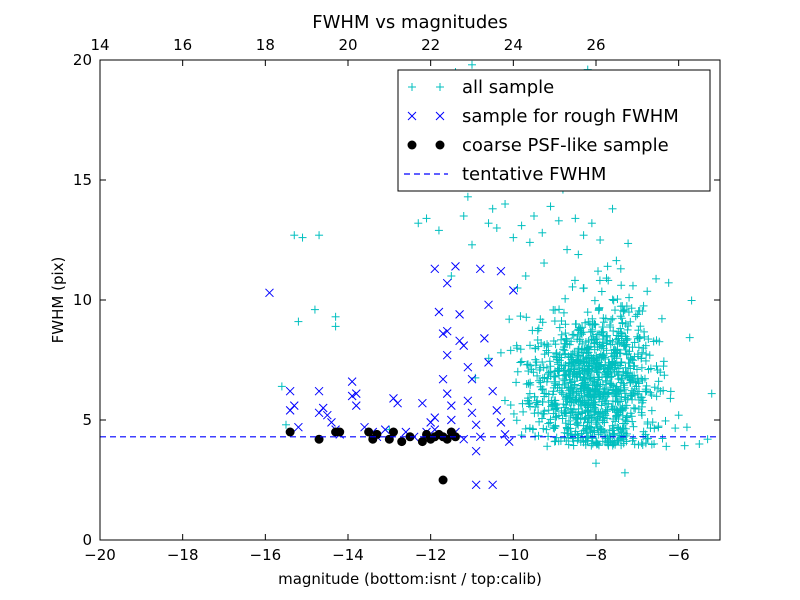 This screenshot has height=600, width=800. I want to click on legend-marker-rough-fwhm, so click(440, 116).